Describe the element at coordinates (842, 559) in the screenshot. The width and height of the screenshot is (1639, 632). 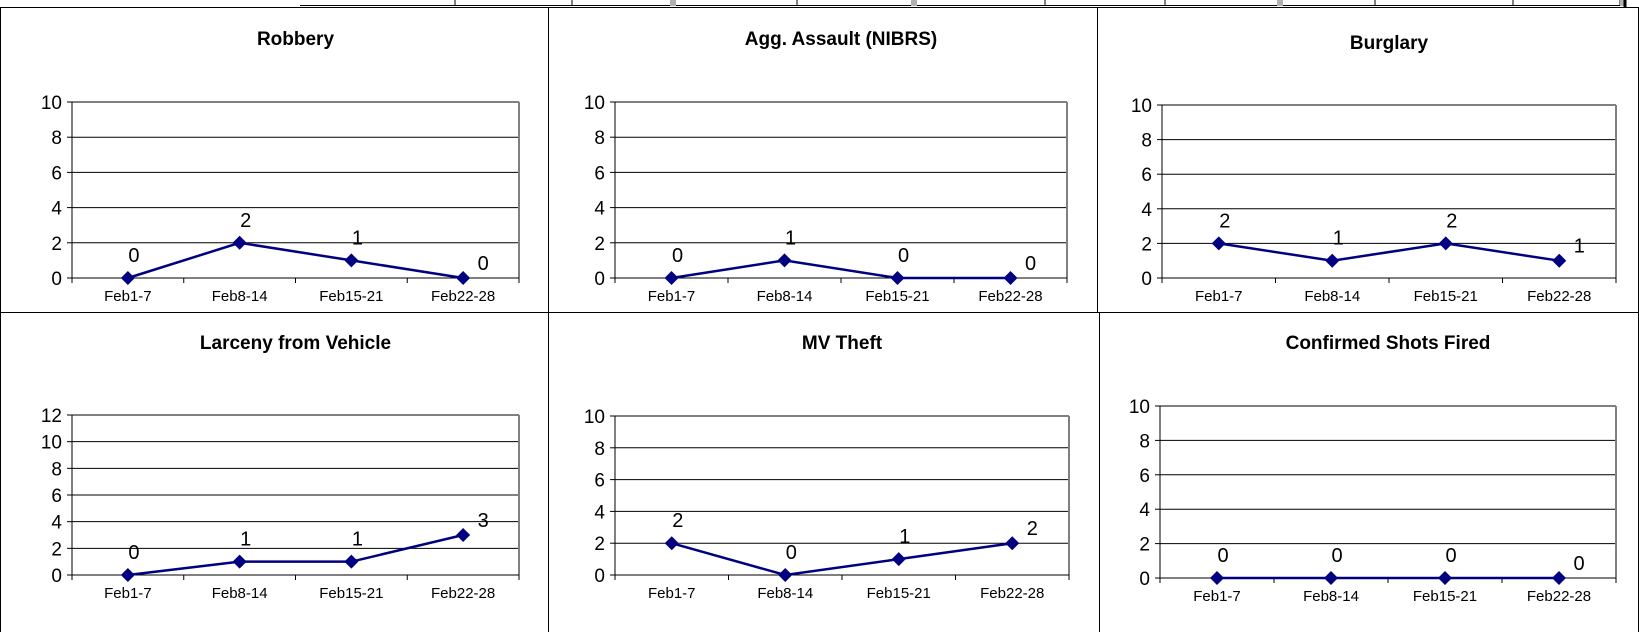
I see `series-line-mv-theft` at that location.